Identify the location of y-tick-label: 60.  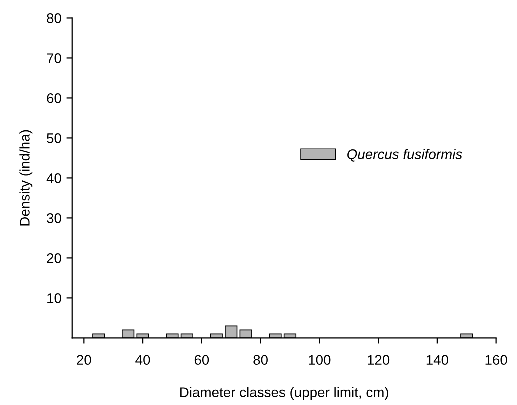
(54, 99).